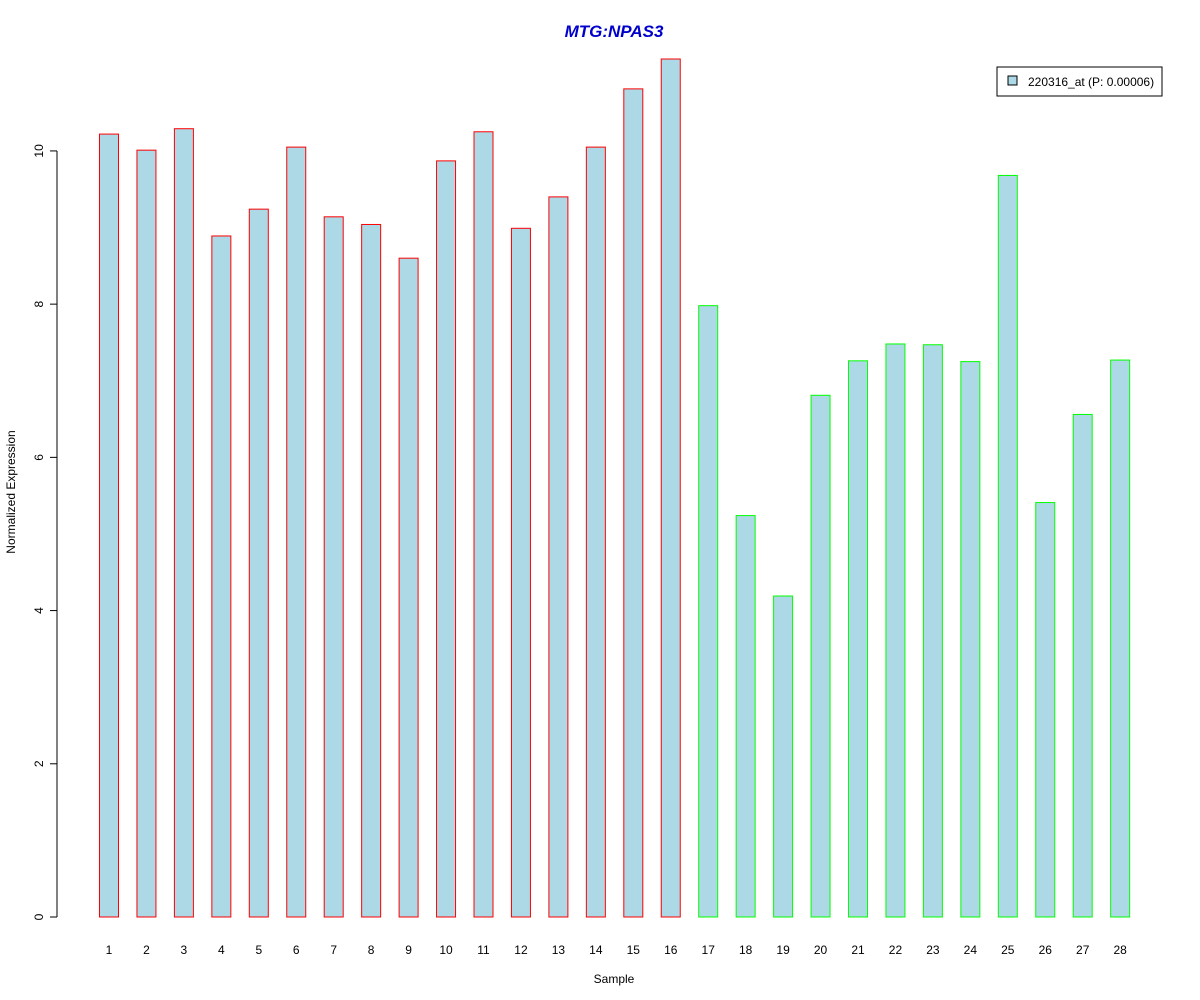 The image size is (1200, 1000). I want to click on x-tick-label: 25, so click(1008, 950).